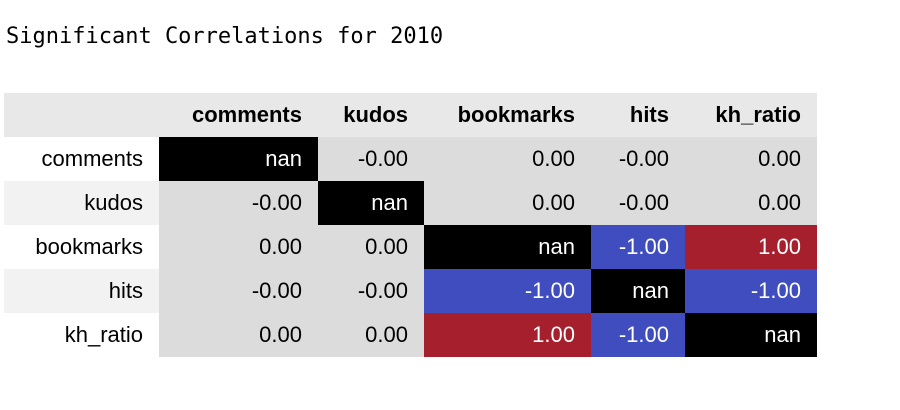 The image size is (900, 410). Describe the element at coordinates (225, 36) in the screenshot. I see `chart-title: Significant Correlations for 2010` at that location.